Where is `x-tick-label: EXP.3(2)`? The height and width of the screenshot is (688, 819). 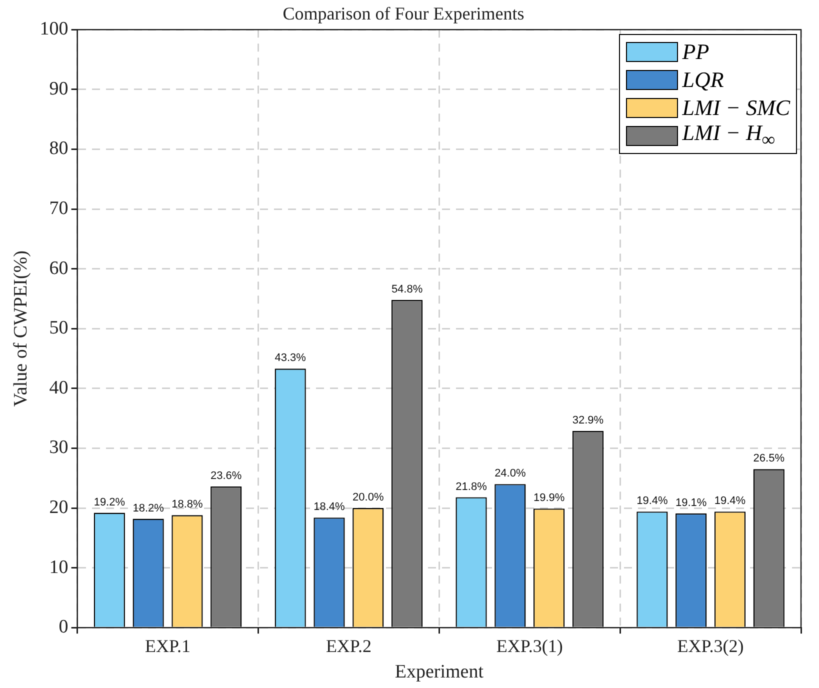
x-tick-label: EXP.3(2) is located at coordinates (710, 646).